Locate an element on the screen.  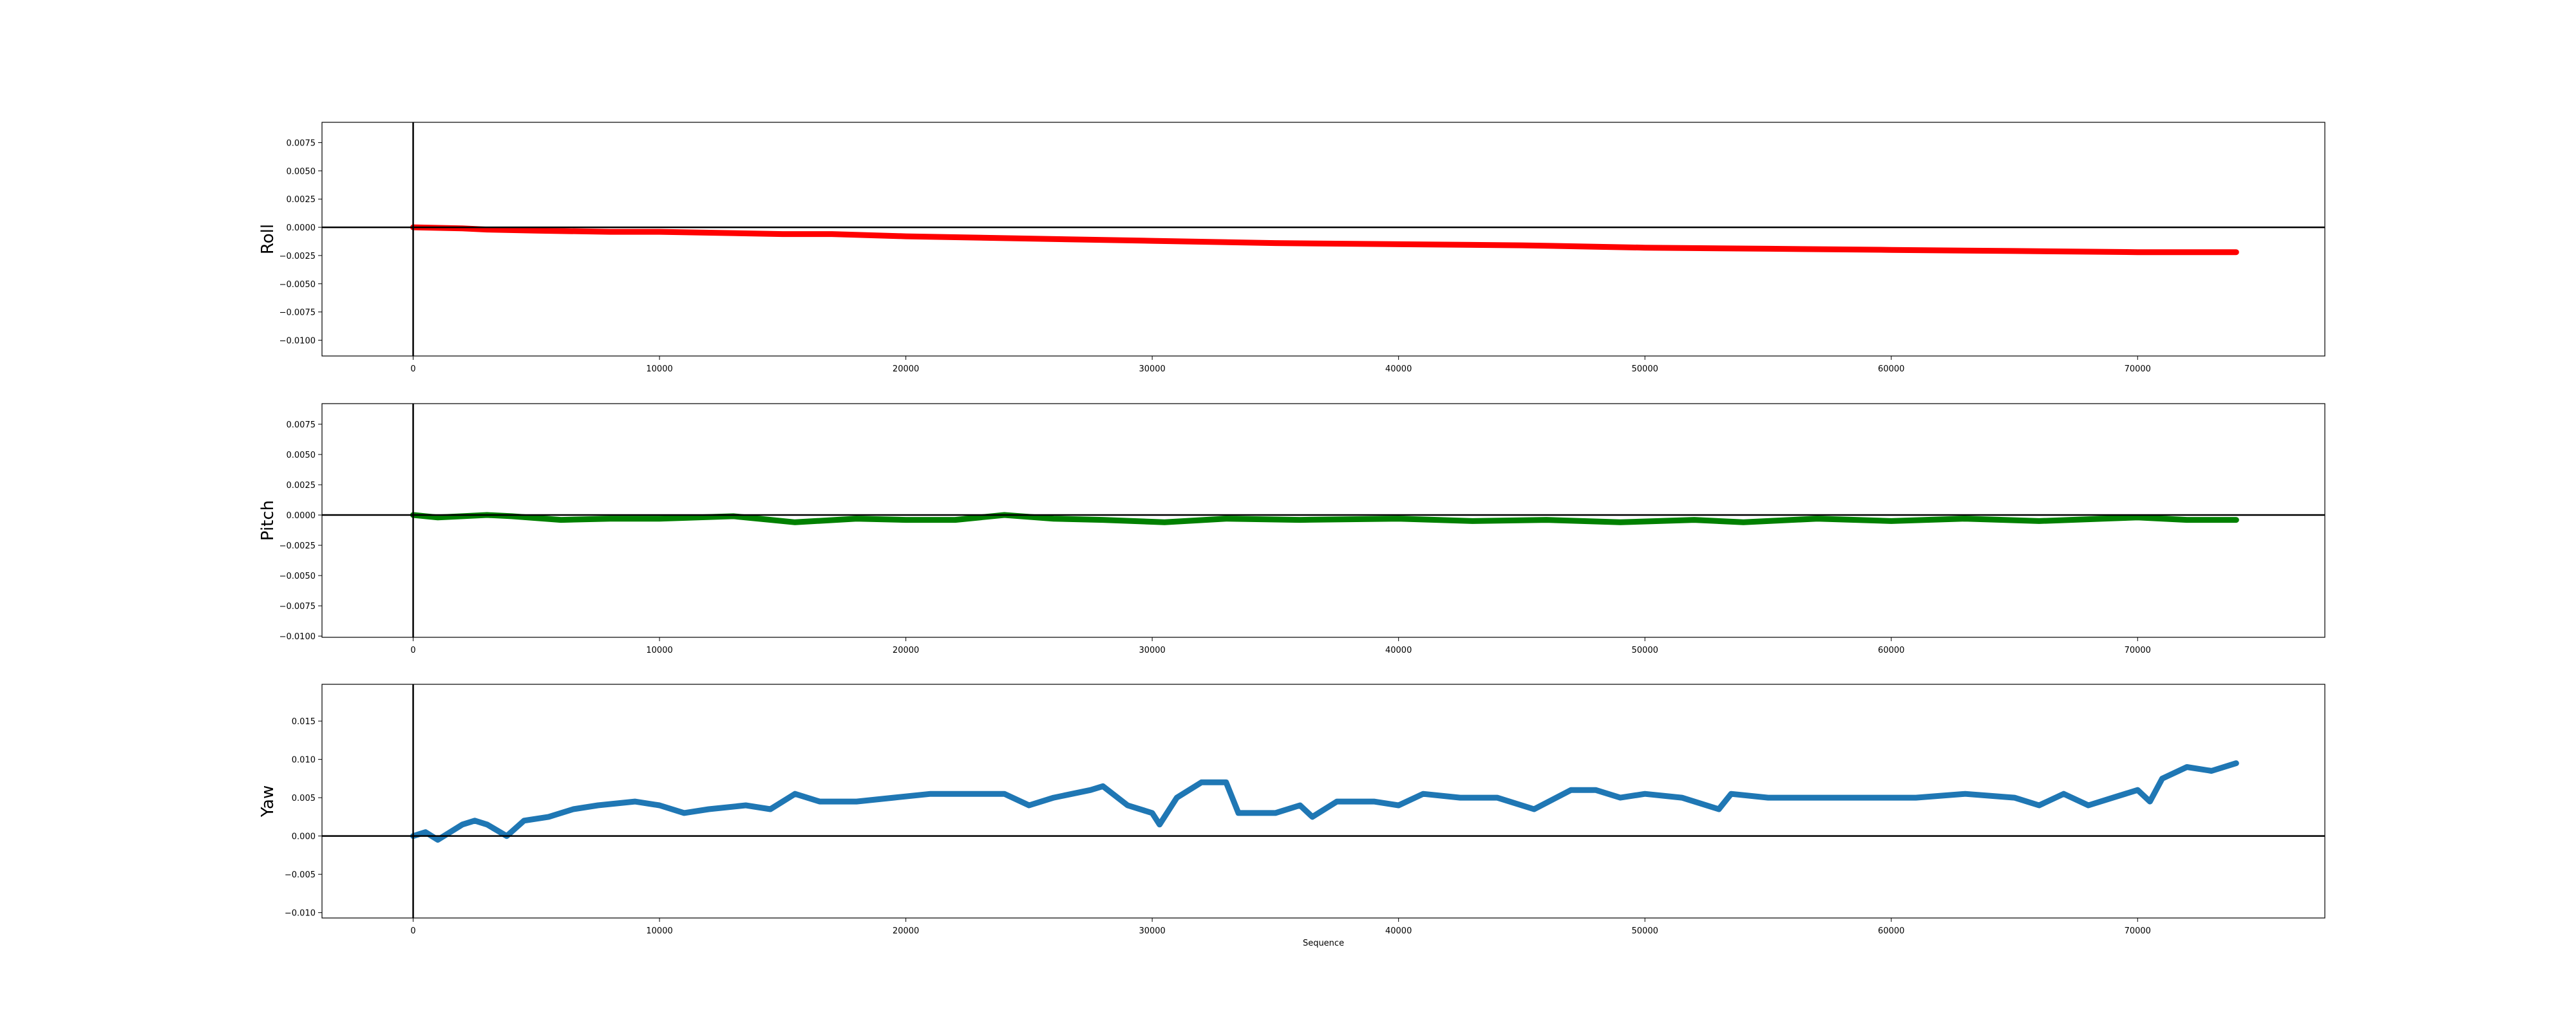
x-axis-label: Sequence is located at coordinates (1323, 943).